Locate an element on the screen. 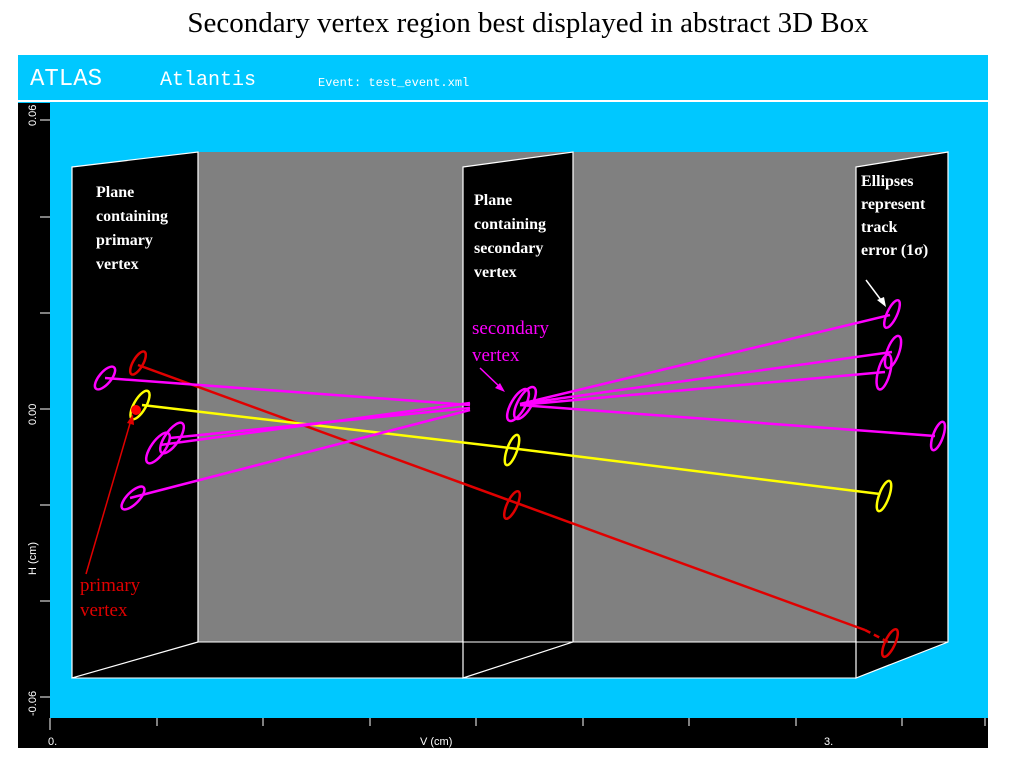 Image resolution: width=1024 pixels, height=768 pixels. annotation-line: track is located at coordinates (879, 227).